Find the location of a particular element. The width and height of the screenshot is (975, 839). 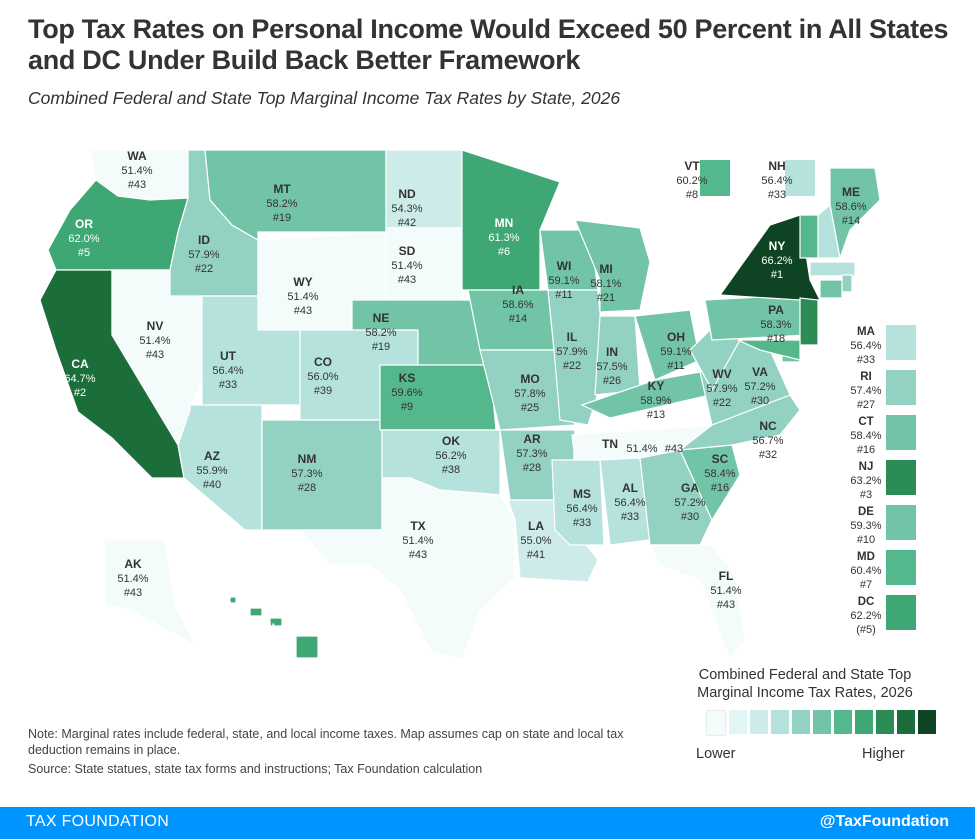

callout-swatch-nh is located at coordinates (800, 178).